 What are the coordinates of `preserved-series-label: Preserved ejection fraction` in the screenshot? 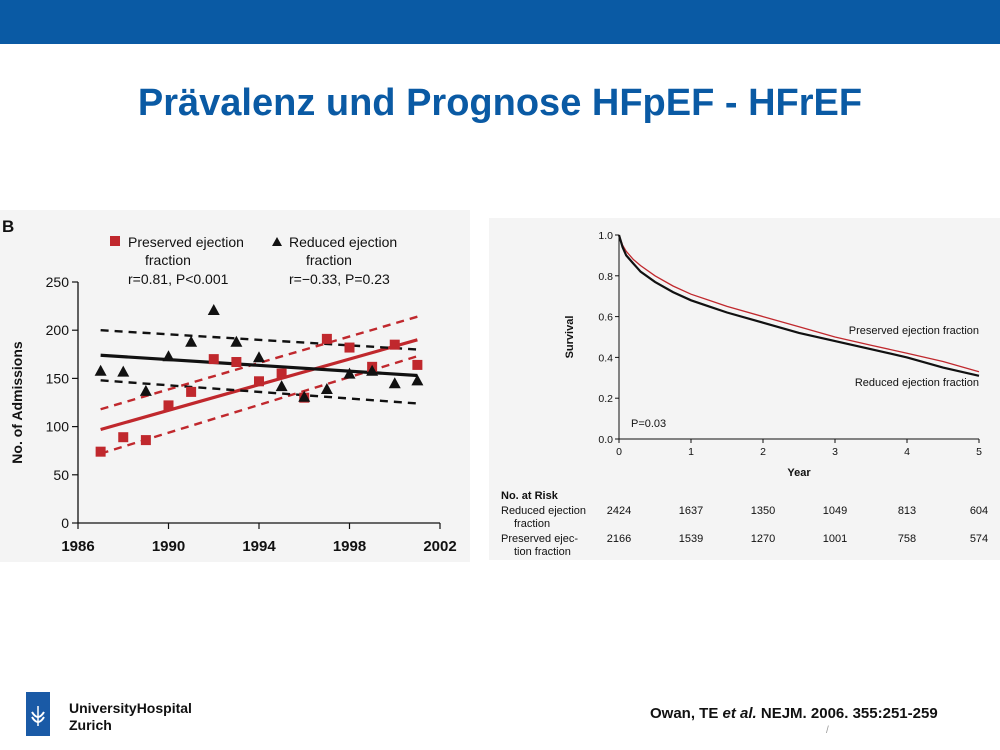 It's located at (914, 331).